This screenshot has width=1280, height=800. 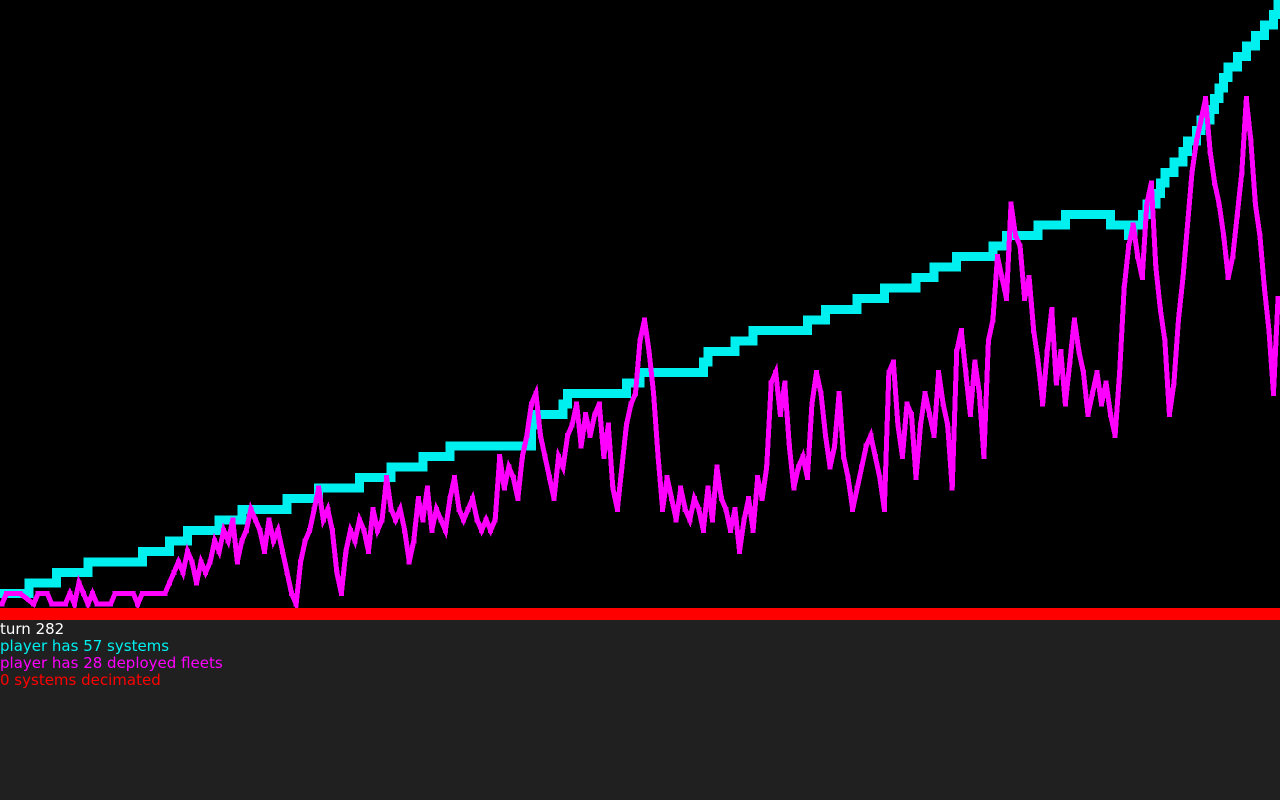 I want to click on systems-count-text: player has 57 systems, so click(x=85, y=646).